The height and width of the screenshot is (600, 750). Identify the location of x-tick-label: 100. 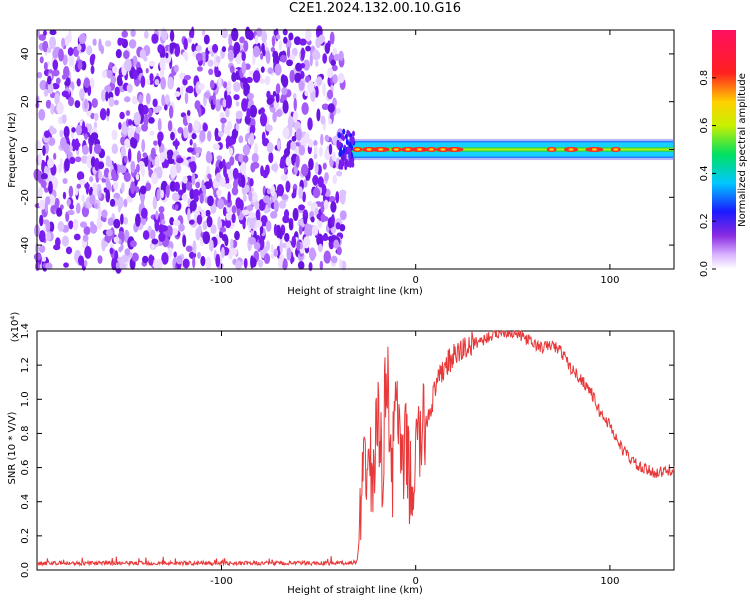
(609, 280).